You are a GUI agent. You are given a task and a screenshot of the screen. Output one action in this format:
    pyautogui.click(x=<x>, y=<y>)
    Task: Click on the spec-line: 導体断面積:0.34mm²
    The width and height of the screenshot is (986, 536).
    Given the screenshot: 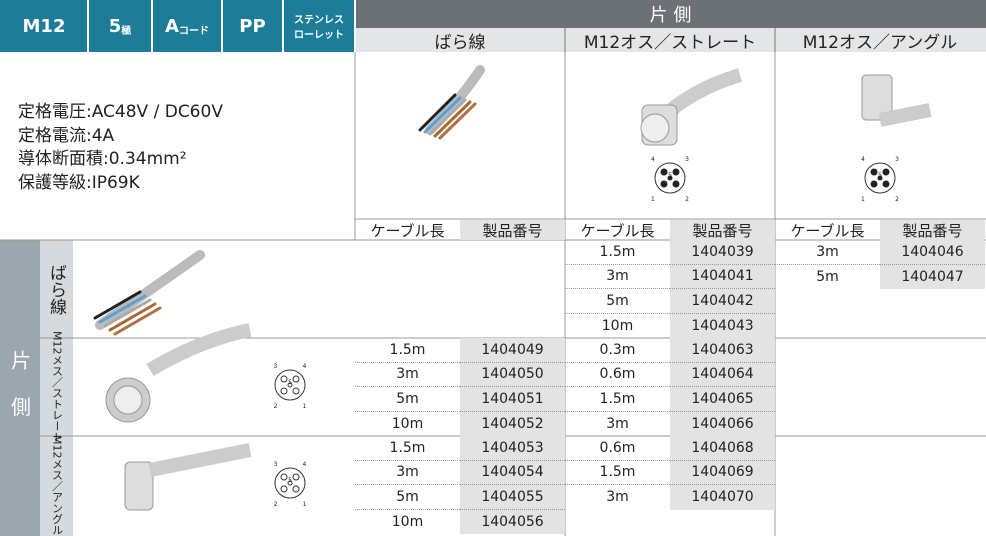 What is the action you would take?
    pyautogui.click(x=102, y=159)
    